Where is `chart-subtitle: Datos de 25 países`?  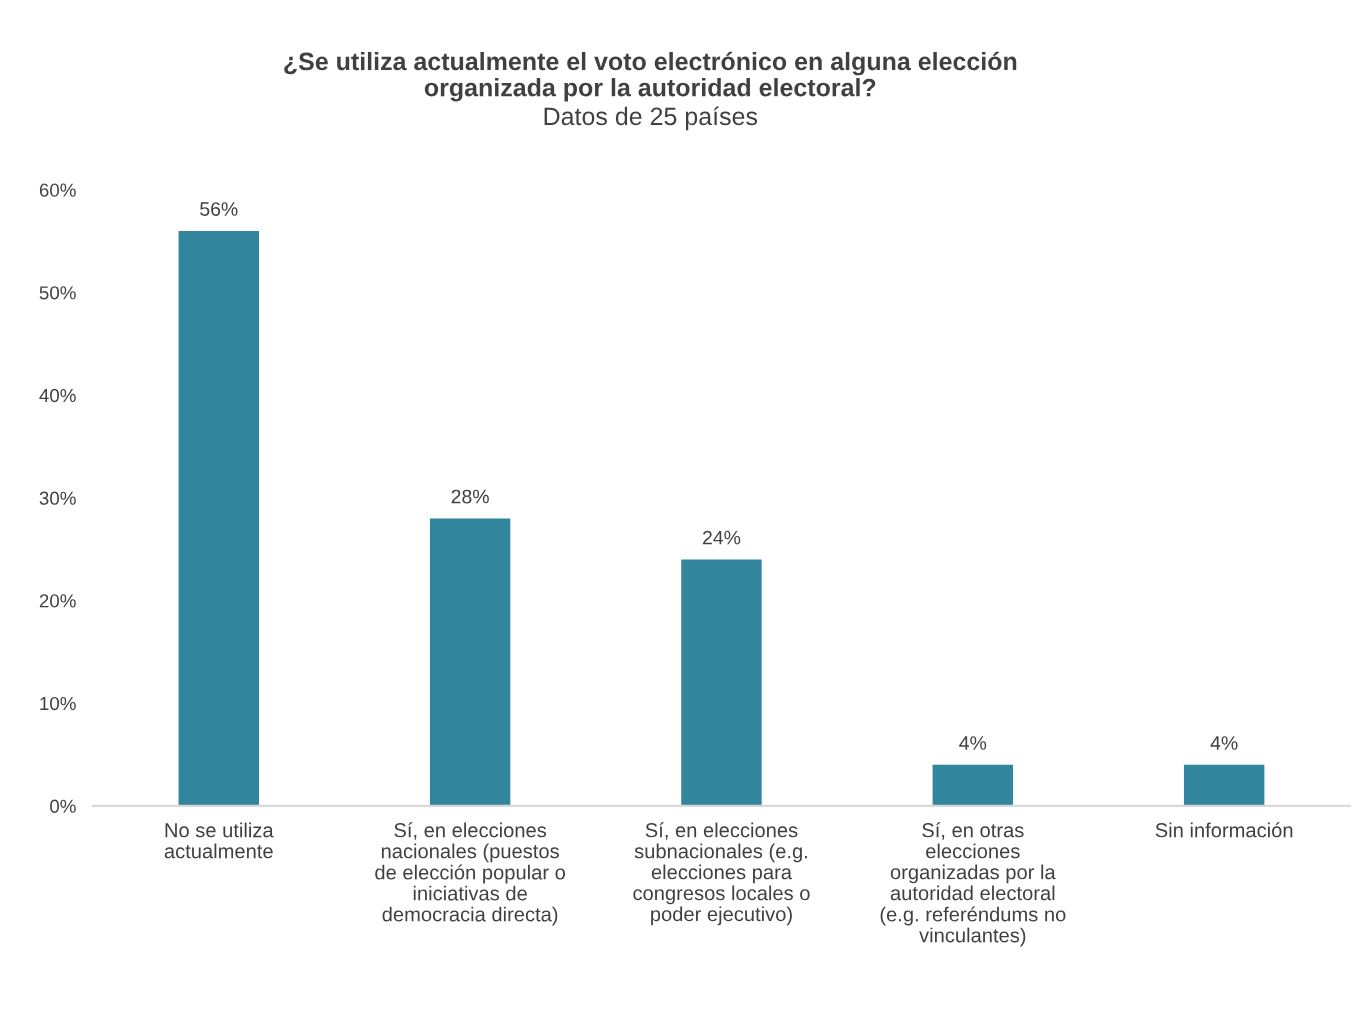 chart-subtitle: Datos de 25 países is located at coordinates (651, 118).